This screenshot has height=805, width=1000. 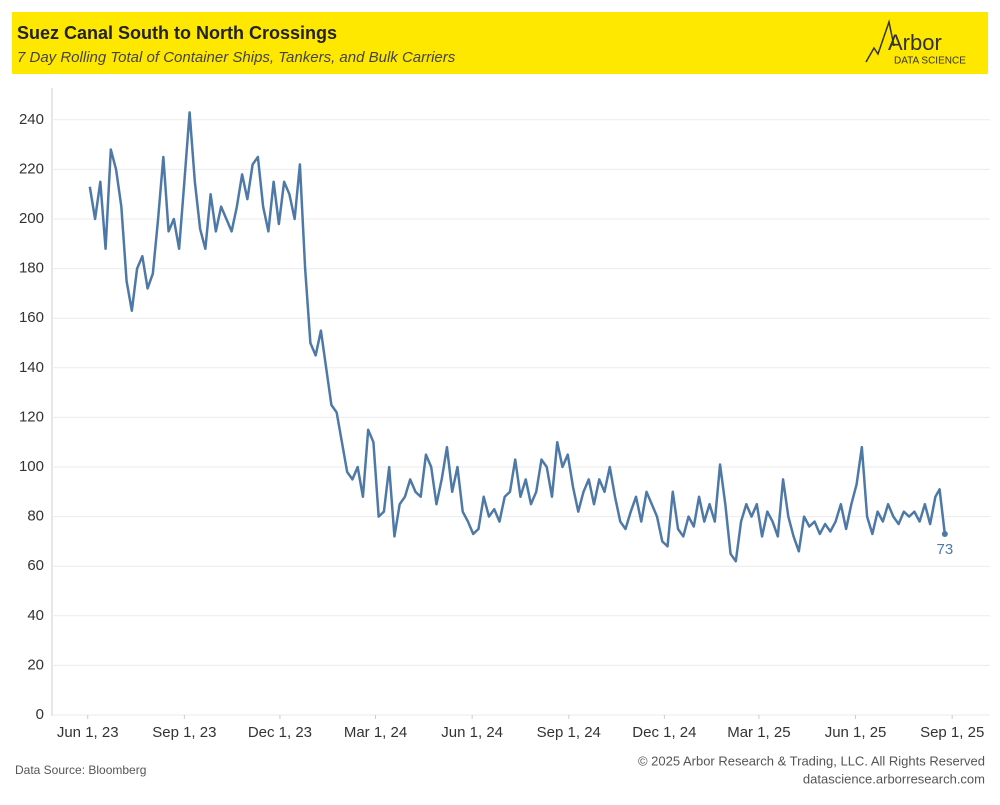 What do you see at coordinates (31, 416) in the screenshot?
I see `y-tick-label: 120` at bounding box center [31, 416].